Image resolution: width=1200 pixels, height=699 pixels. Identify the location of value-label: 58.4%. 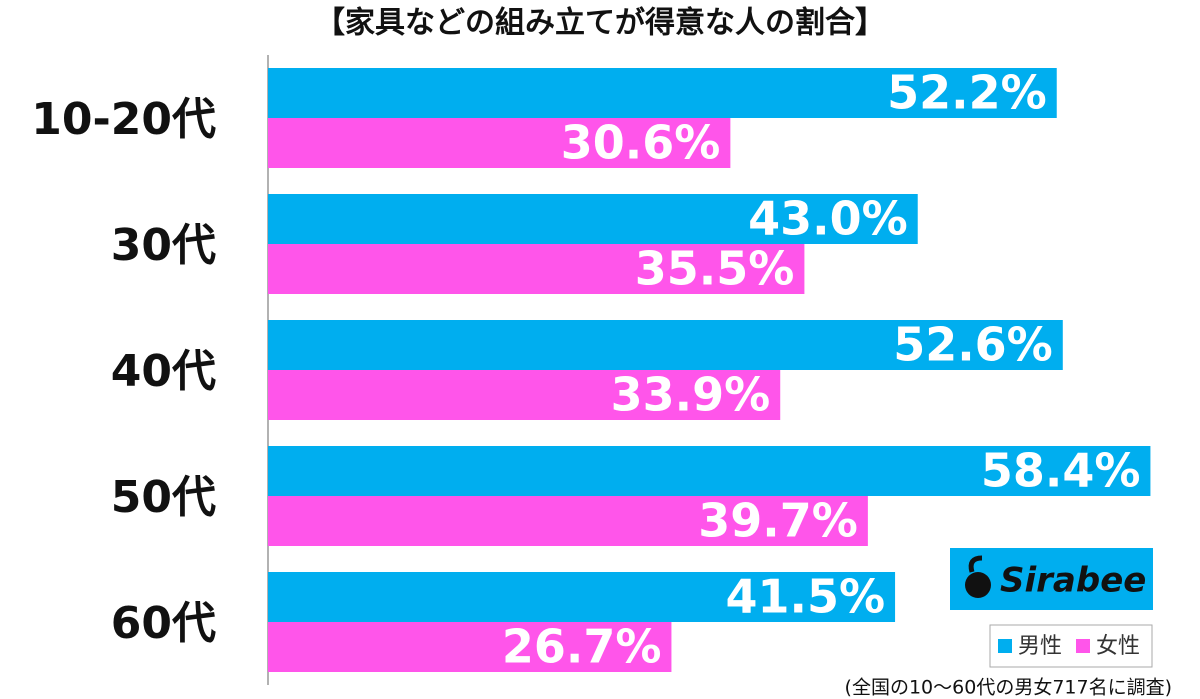
(1061, 471).